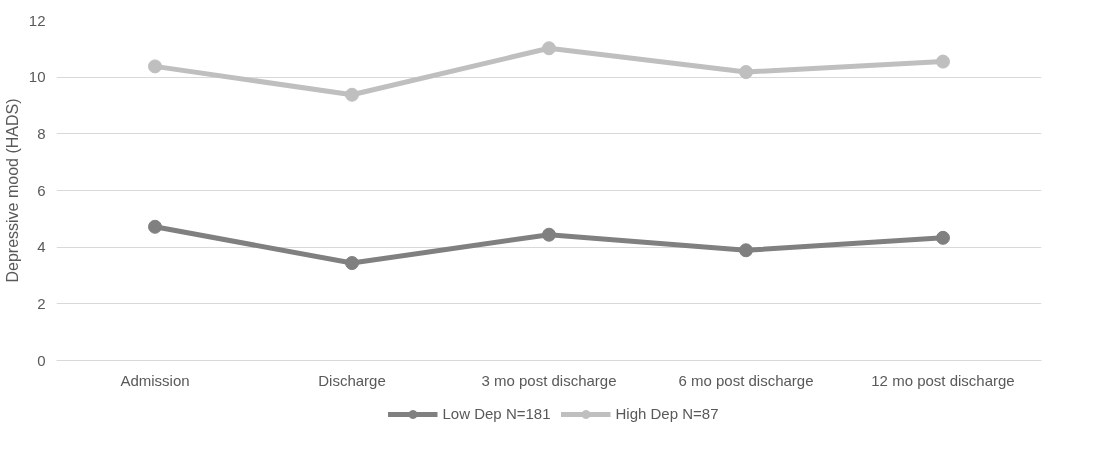 The image size is (1117, 474). What do you see at coordinates (12, 190) in the screenshot?
I see `y-axis-title: Depressive mood (HADS)` at bounding box center [12, 190].